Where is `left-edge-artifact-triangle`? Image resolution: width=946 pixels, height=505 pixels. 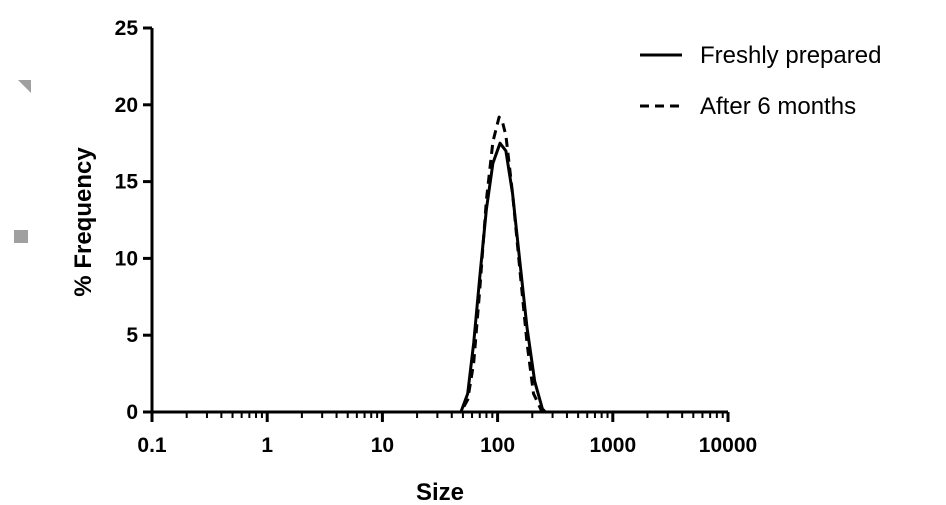 left-edge-artifact-triangle is located at coordinates (24, 86).